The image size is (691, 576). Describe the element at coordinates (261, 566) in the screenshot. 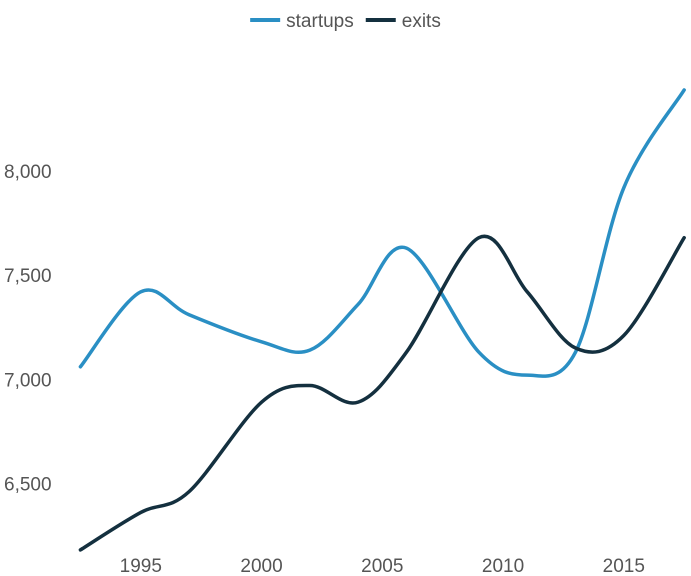

I see `x-tick-label: 2000` at that location.